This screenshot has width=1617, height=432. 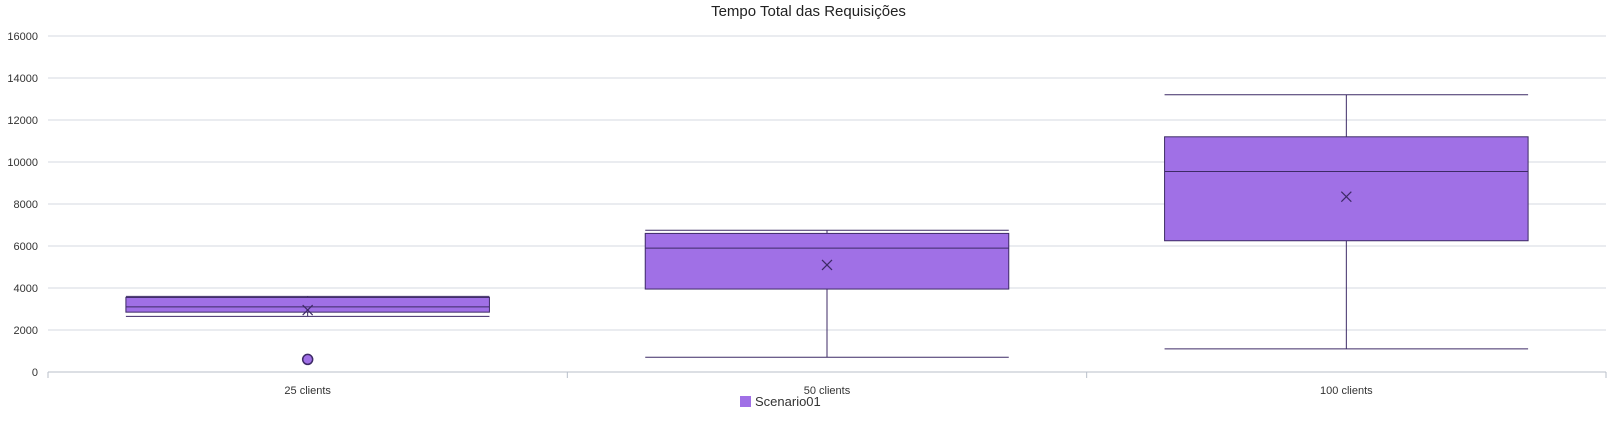 What do you see at coordinates (788, 401) in the screenshot?
I see `legend-label: Scenario01` at bounding box center [788, 401].